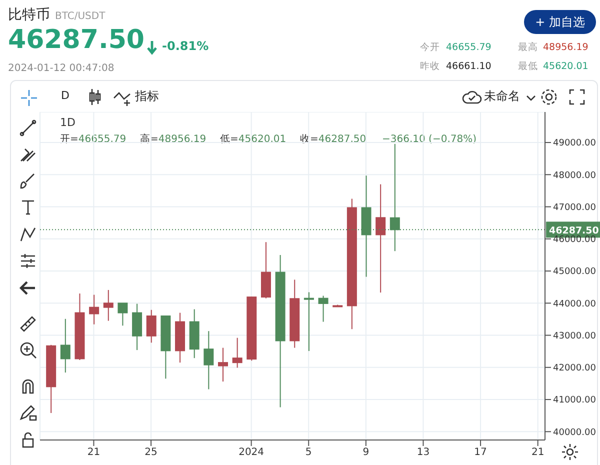 This screenshot has height=465, width=600. What do you see at coordinates (147, 96) in the screenshot?
I see `text: 指标` at bounding box center [147, 96].